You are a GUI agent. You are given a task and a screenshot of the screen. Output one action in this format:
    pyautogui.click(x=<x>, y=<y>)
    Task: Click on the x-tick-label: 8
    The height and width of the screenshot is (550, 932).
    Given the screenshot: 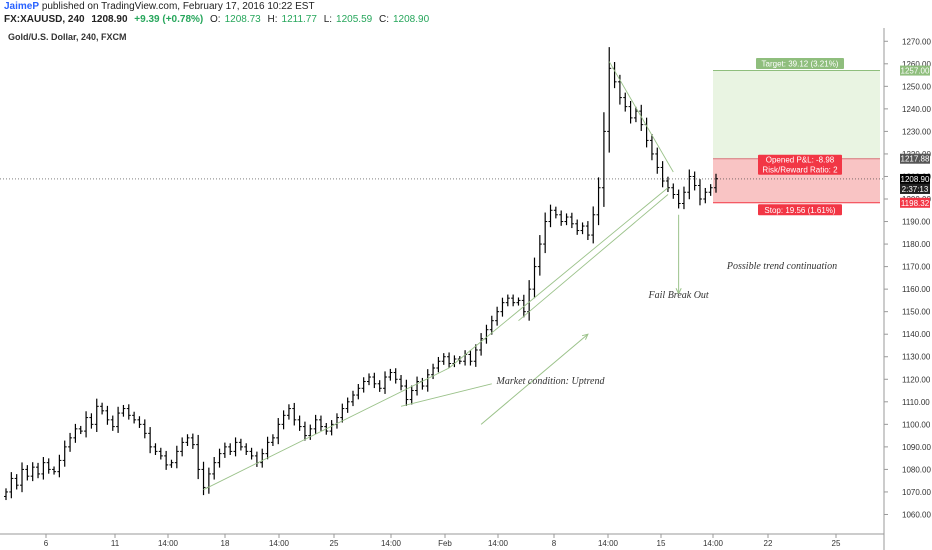 What is the action you would take?
    pyautogui.click(x=554, y=543)
    